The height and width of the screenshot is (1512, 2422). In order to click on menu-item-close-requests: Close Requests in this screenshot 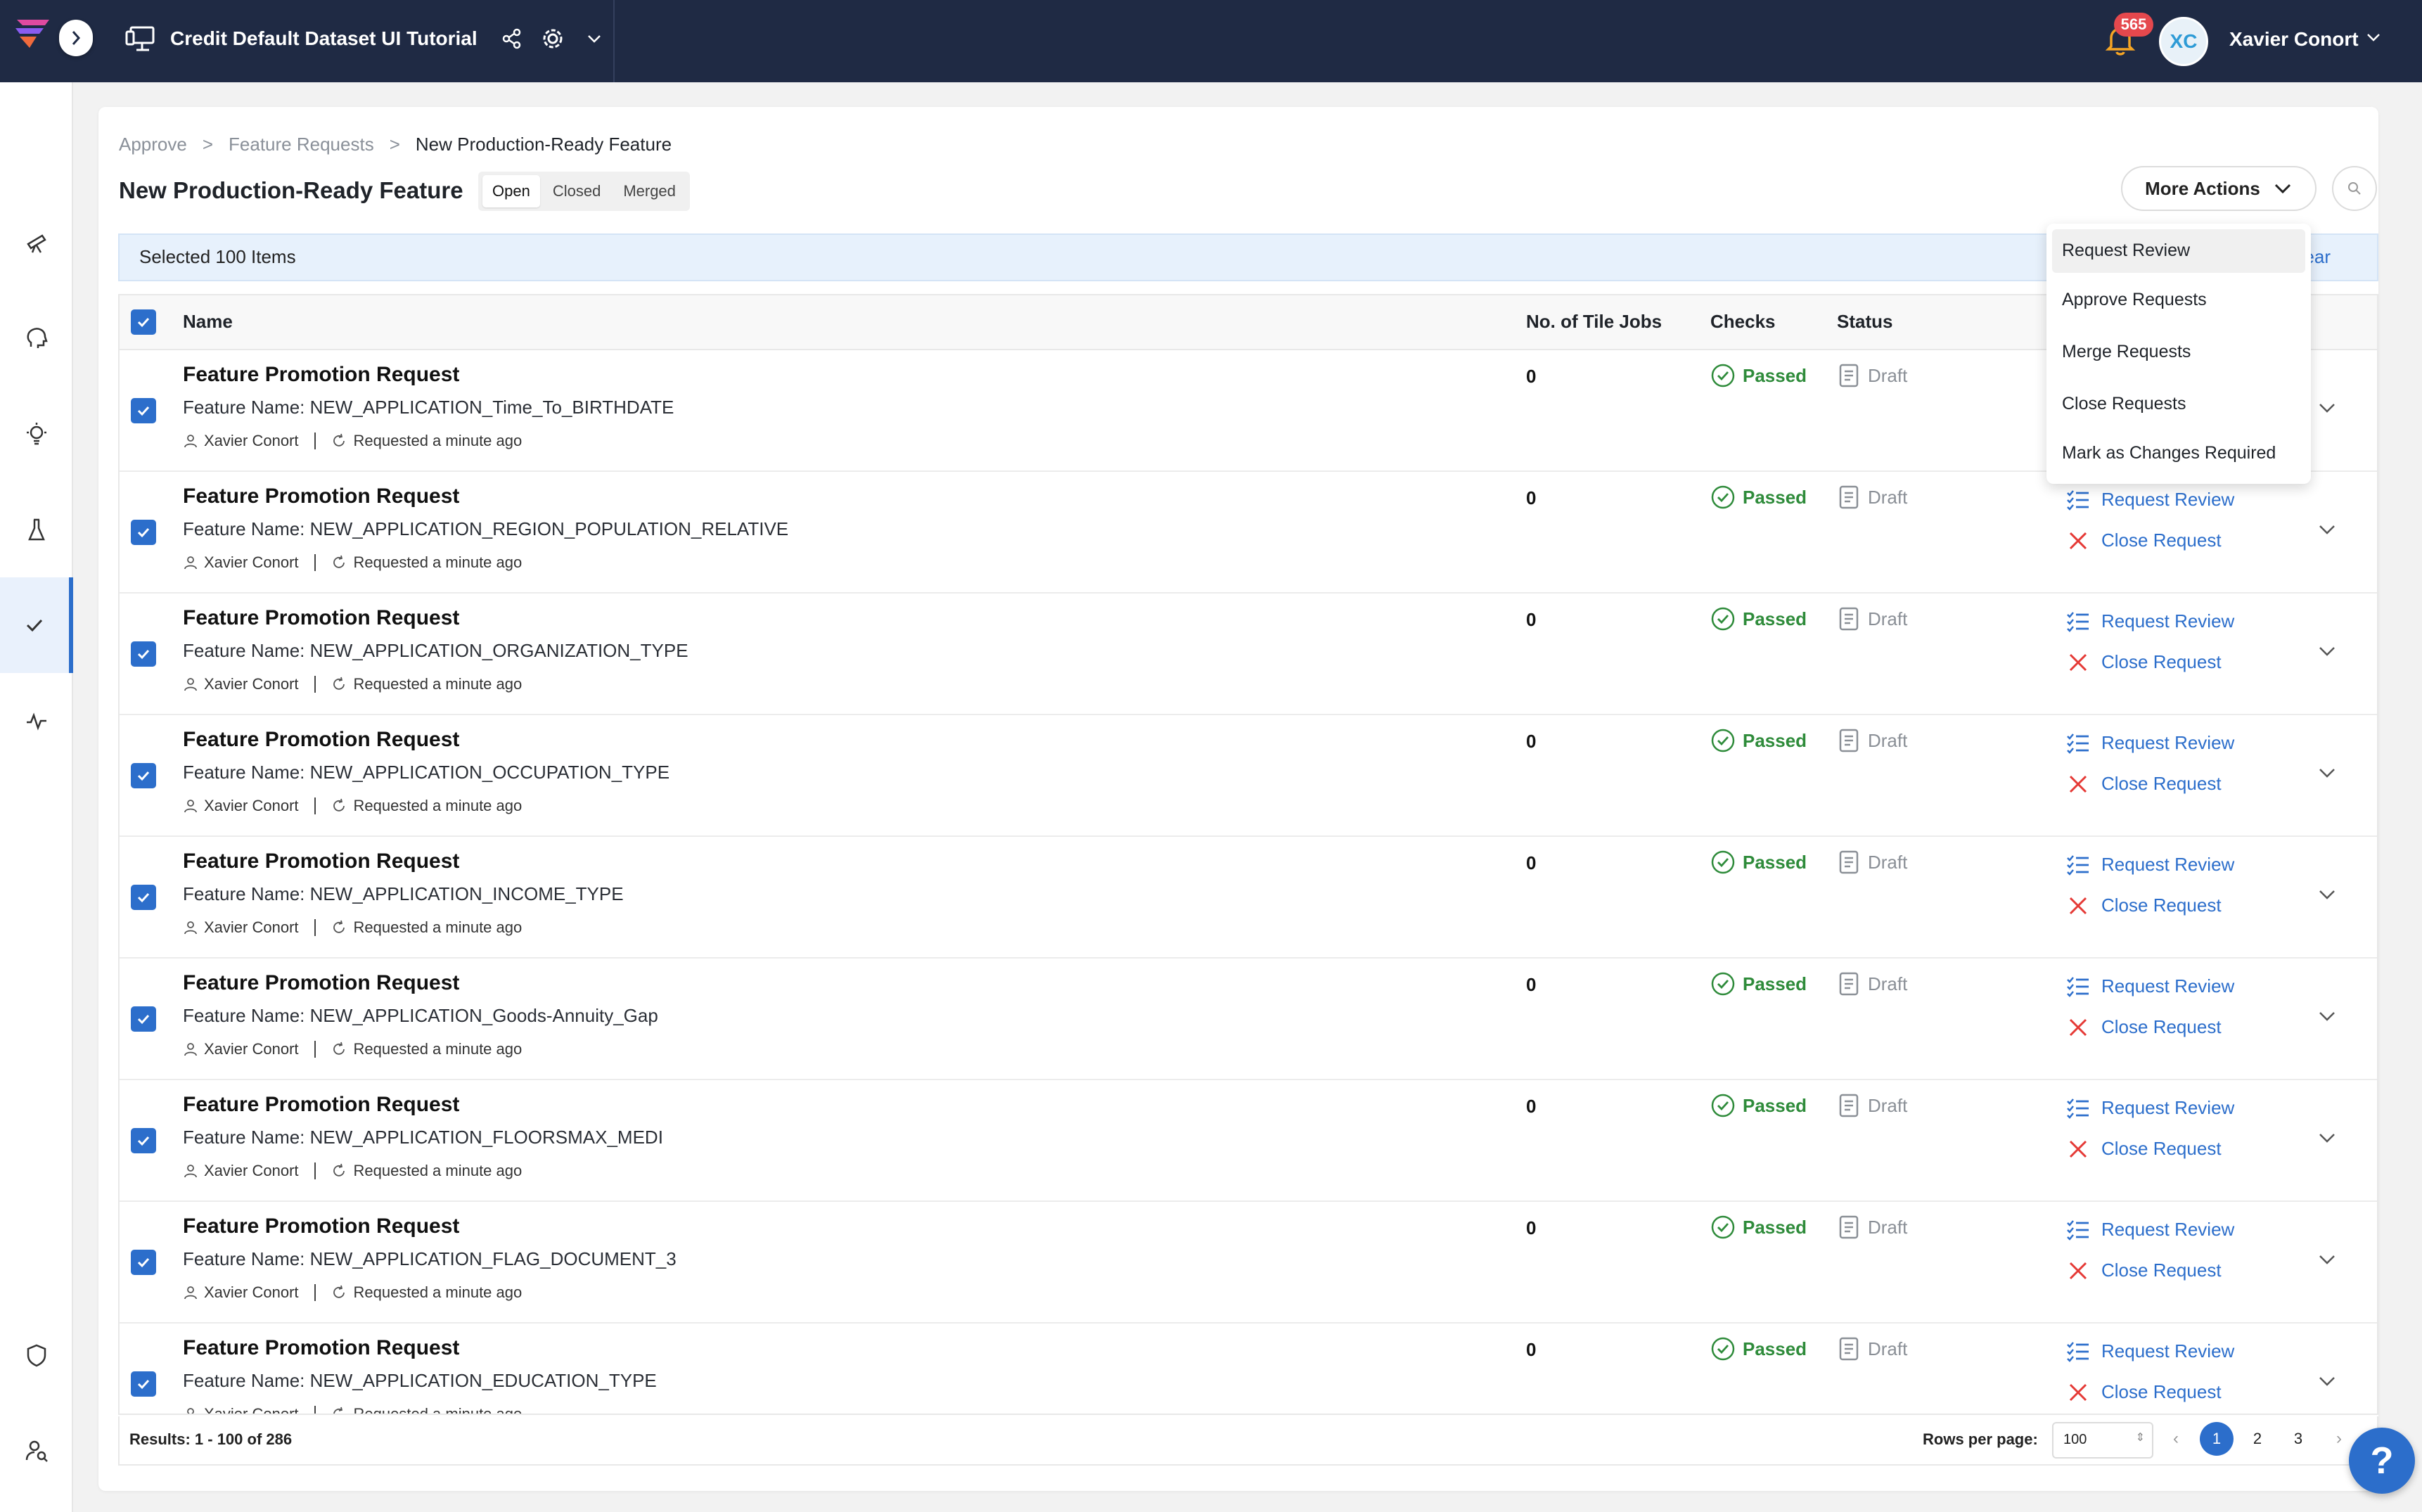, I will do `click(2124, 404)`.